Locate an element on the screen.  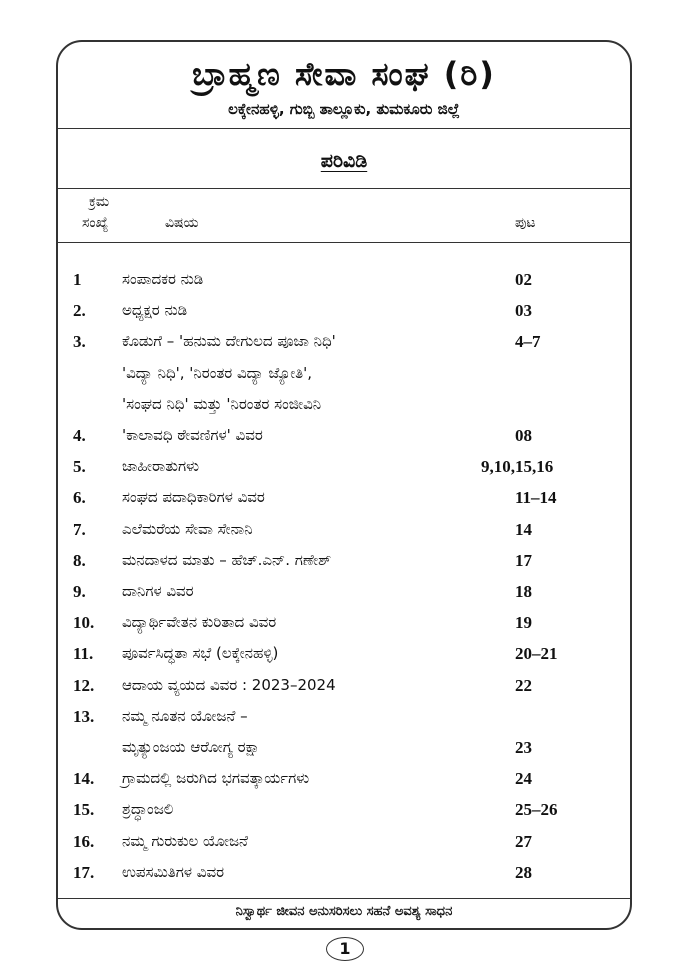
item-page: 02 is located at coordinates (523, 279).